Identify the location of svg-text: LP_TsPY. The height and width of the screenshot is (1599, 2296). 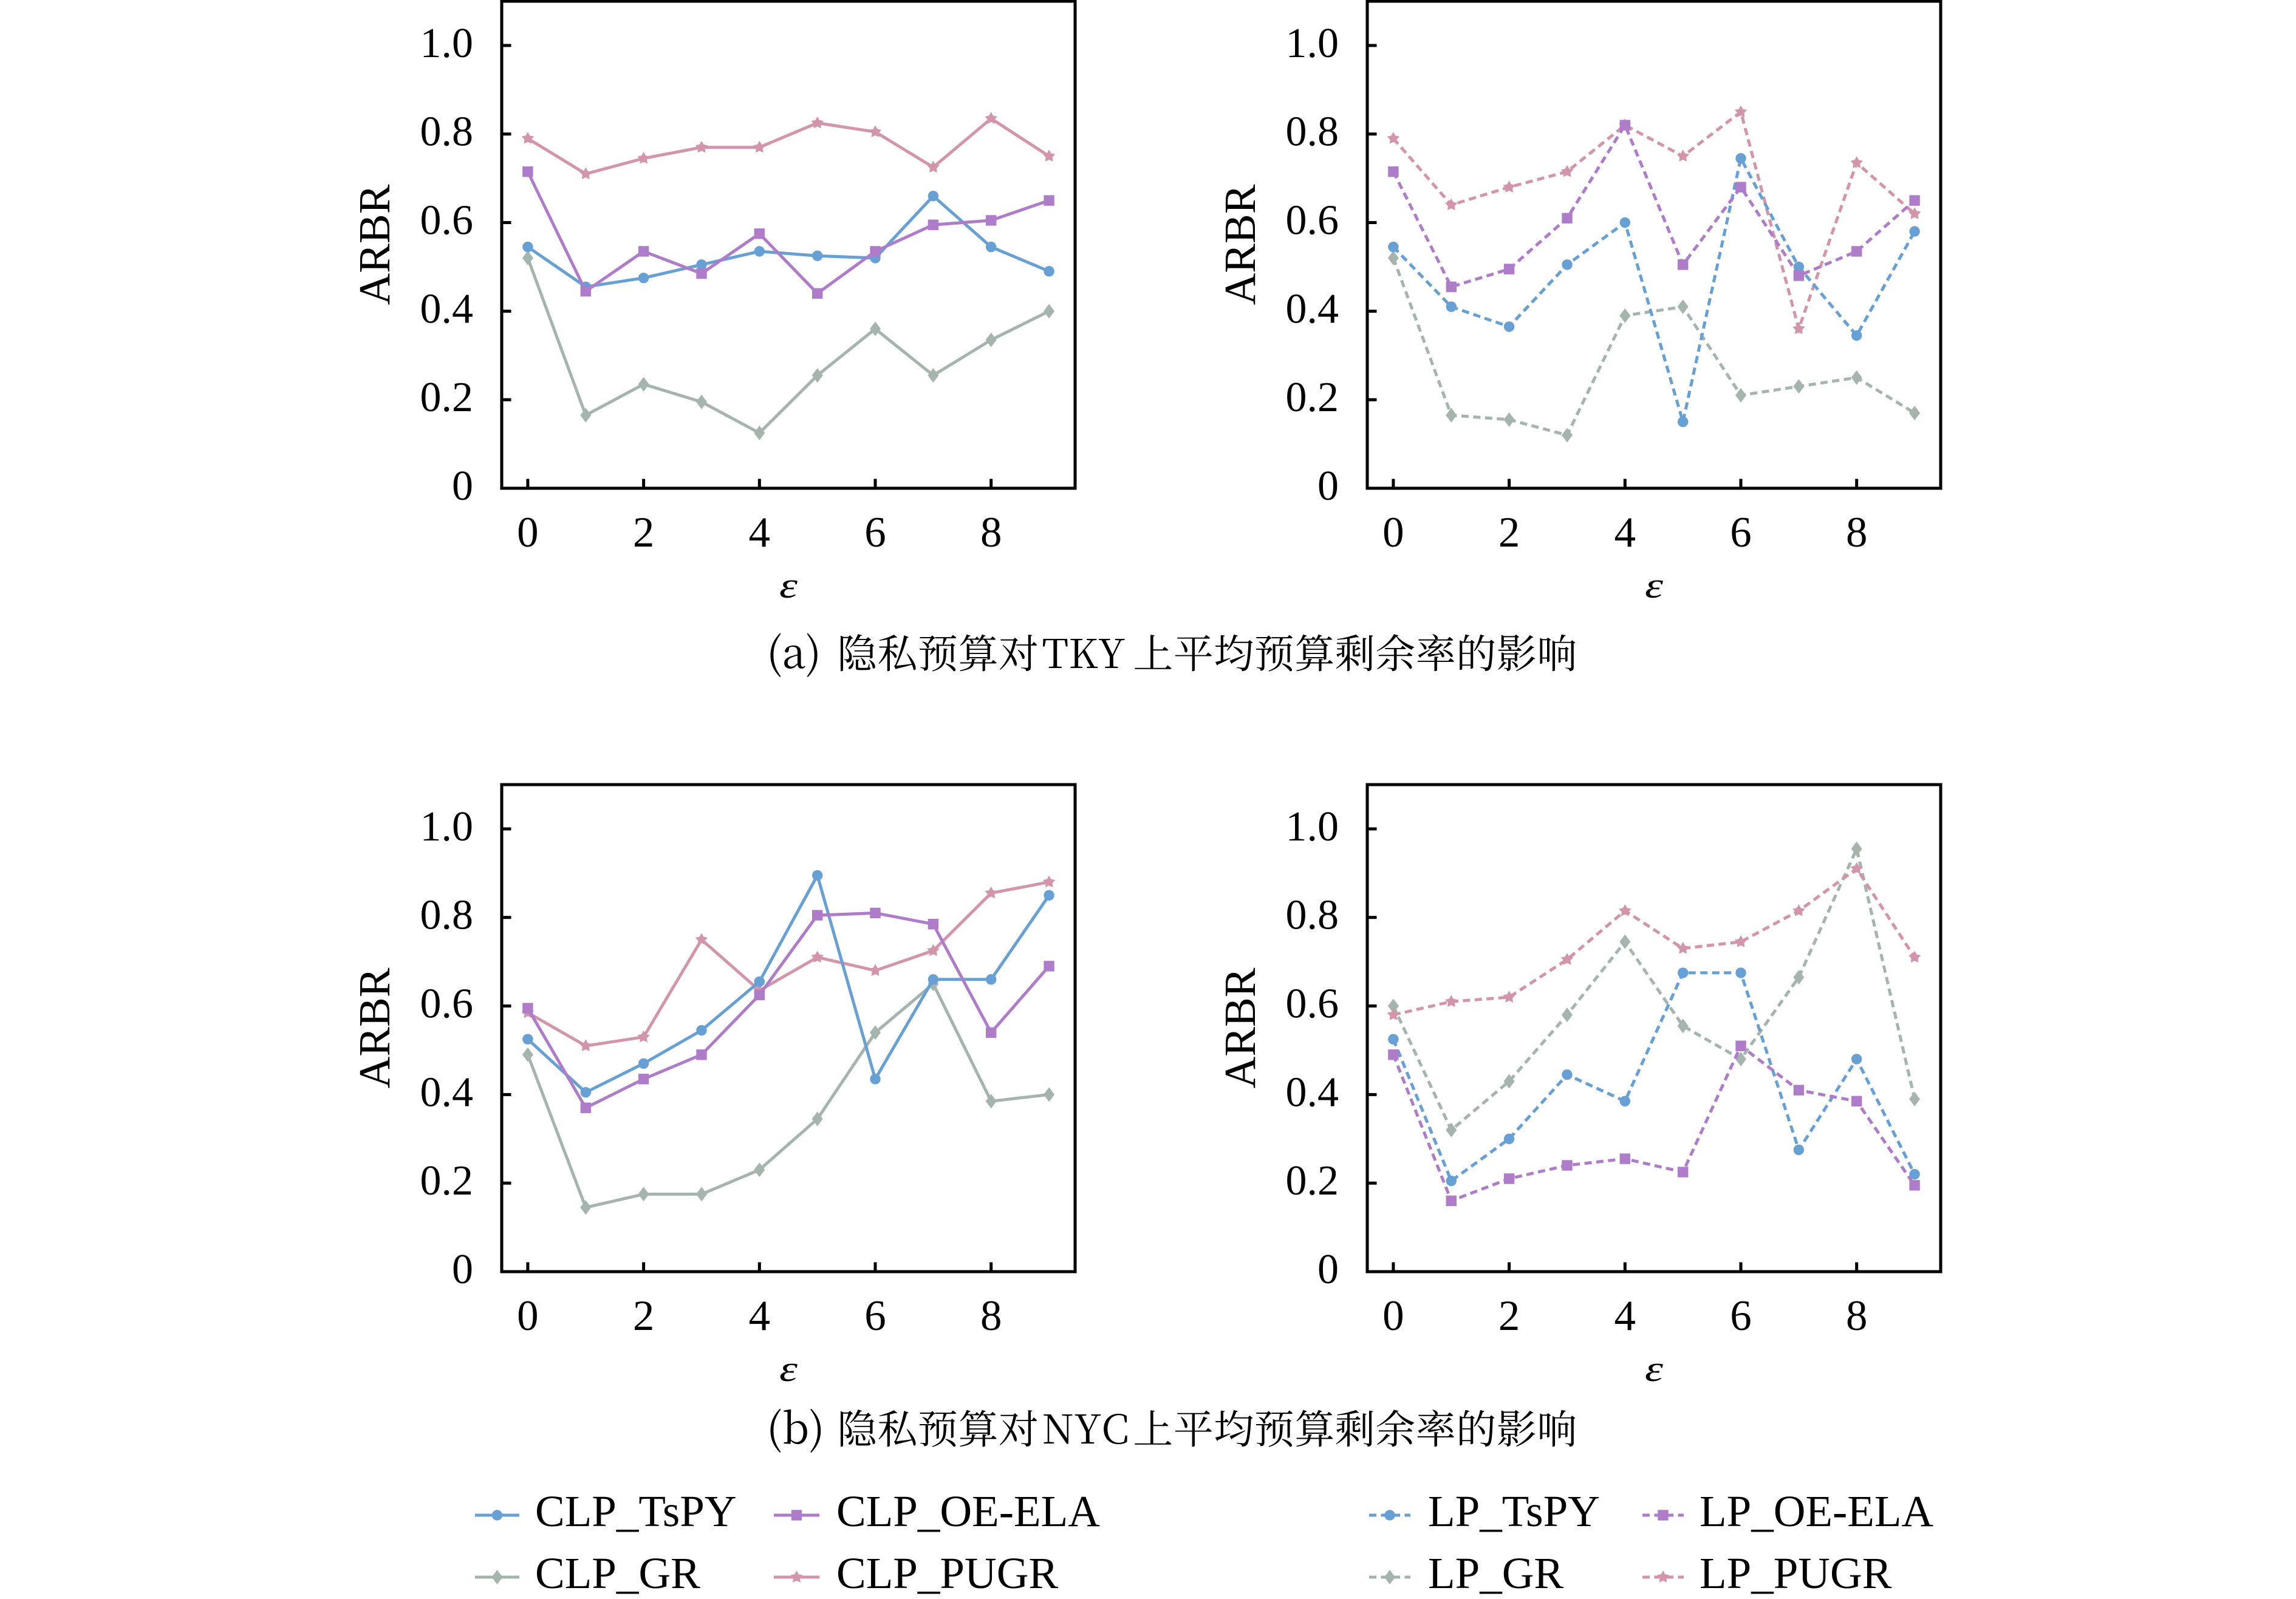
(1514, 1511).